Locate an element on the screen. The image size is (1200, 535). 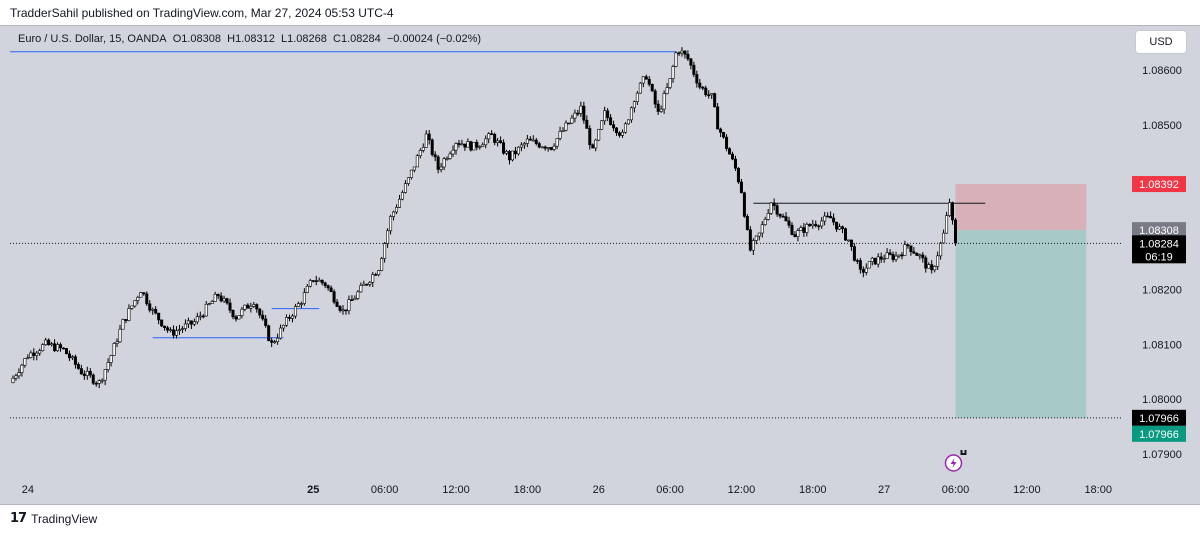
take-profit-zone is located at coordinates (1021, 324).